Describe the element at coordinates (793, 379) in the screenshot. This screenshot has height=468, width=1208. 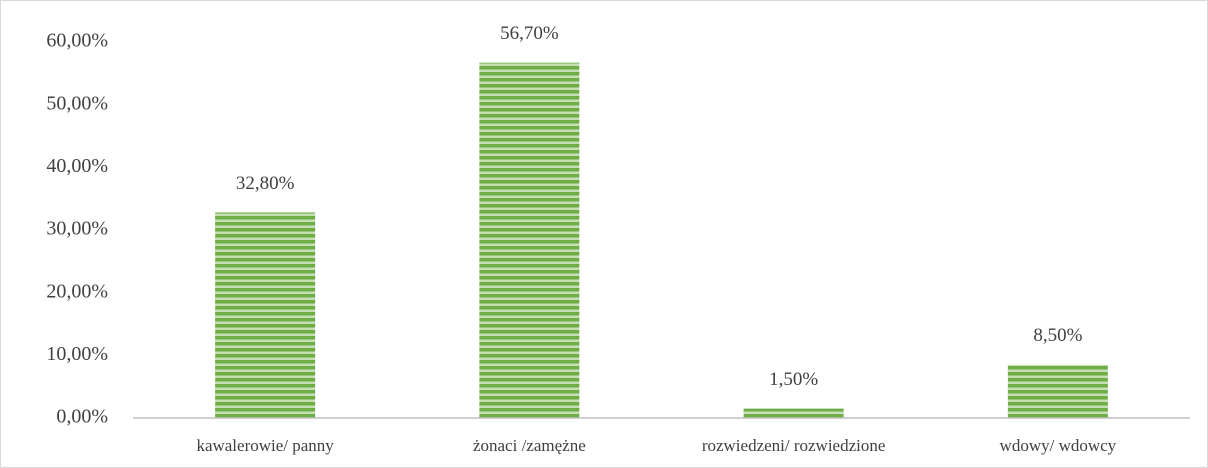
I see `value-label: 1,50%` at that location.